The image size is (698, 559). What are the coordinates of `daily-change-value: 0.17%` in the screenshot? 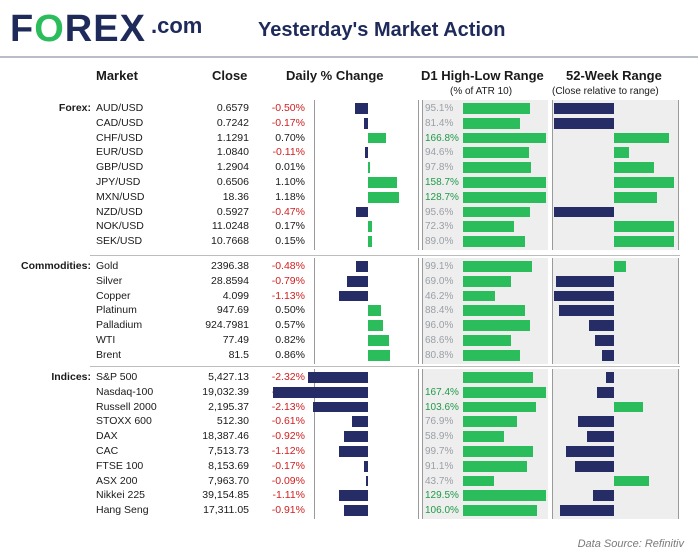 It's located at (290, 226).